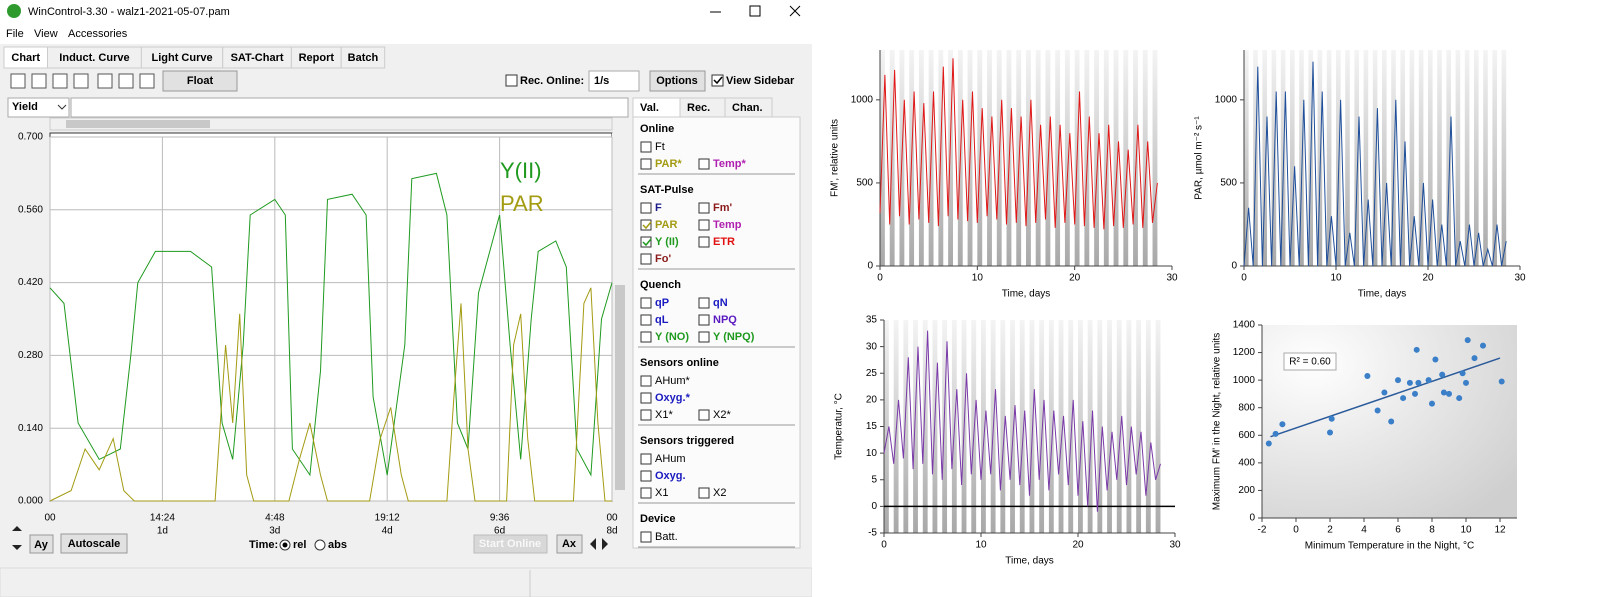  Describe the element at coordinates (349, 107) in the screenshot. I see `text-box` at that location.